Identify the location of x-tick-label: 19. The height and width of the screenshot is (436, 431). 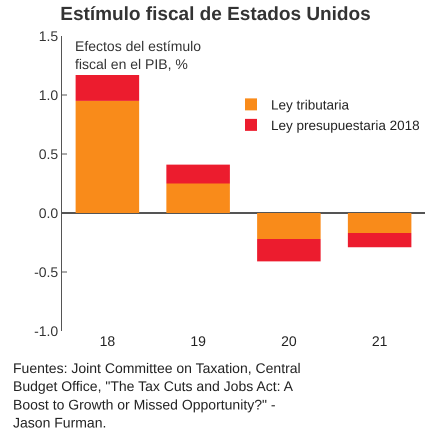
(198, 341).